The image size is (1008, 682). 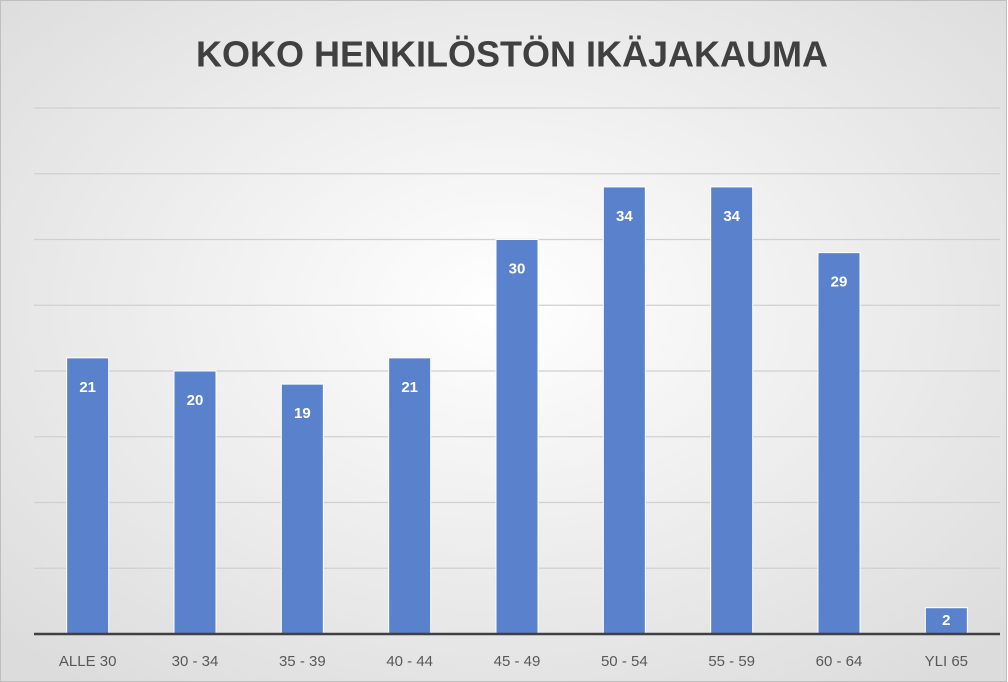 I want to click on data-label: 2, so click(x=946, y=620).